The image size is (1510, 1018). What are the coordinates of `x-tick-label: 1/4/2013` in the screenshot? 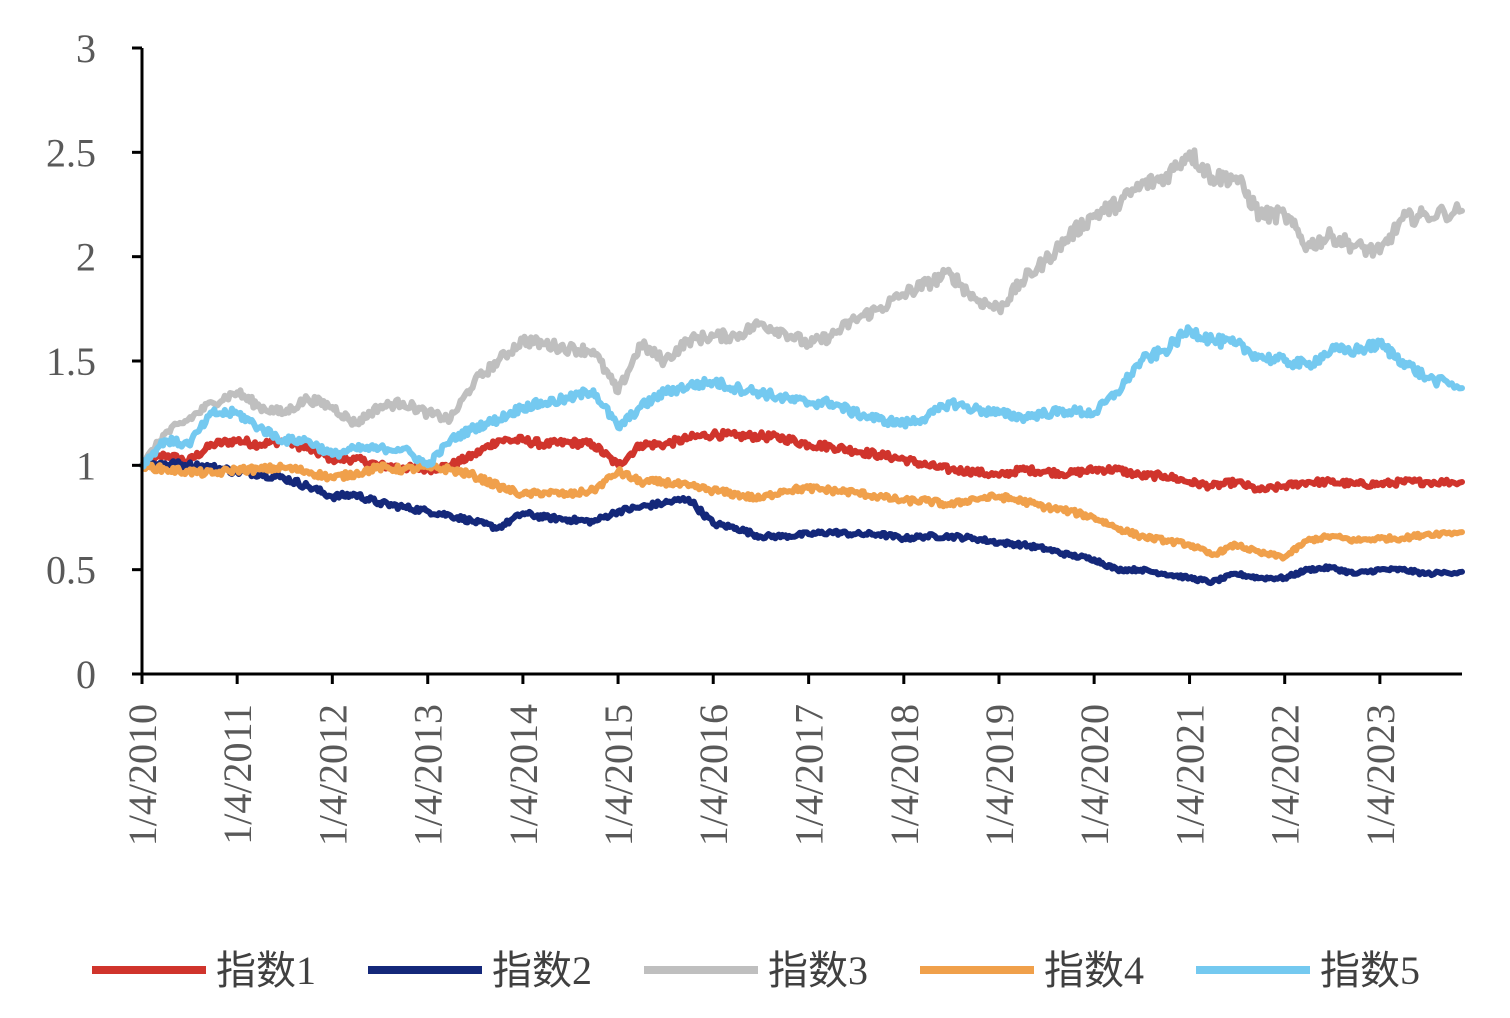 It's located at (428, 775).